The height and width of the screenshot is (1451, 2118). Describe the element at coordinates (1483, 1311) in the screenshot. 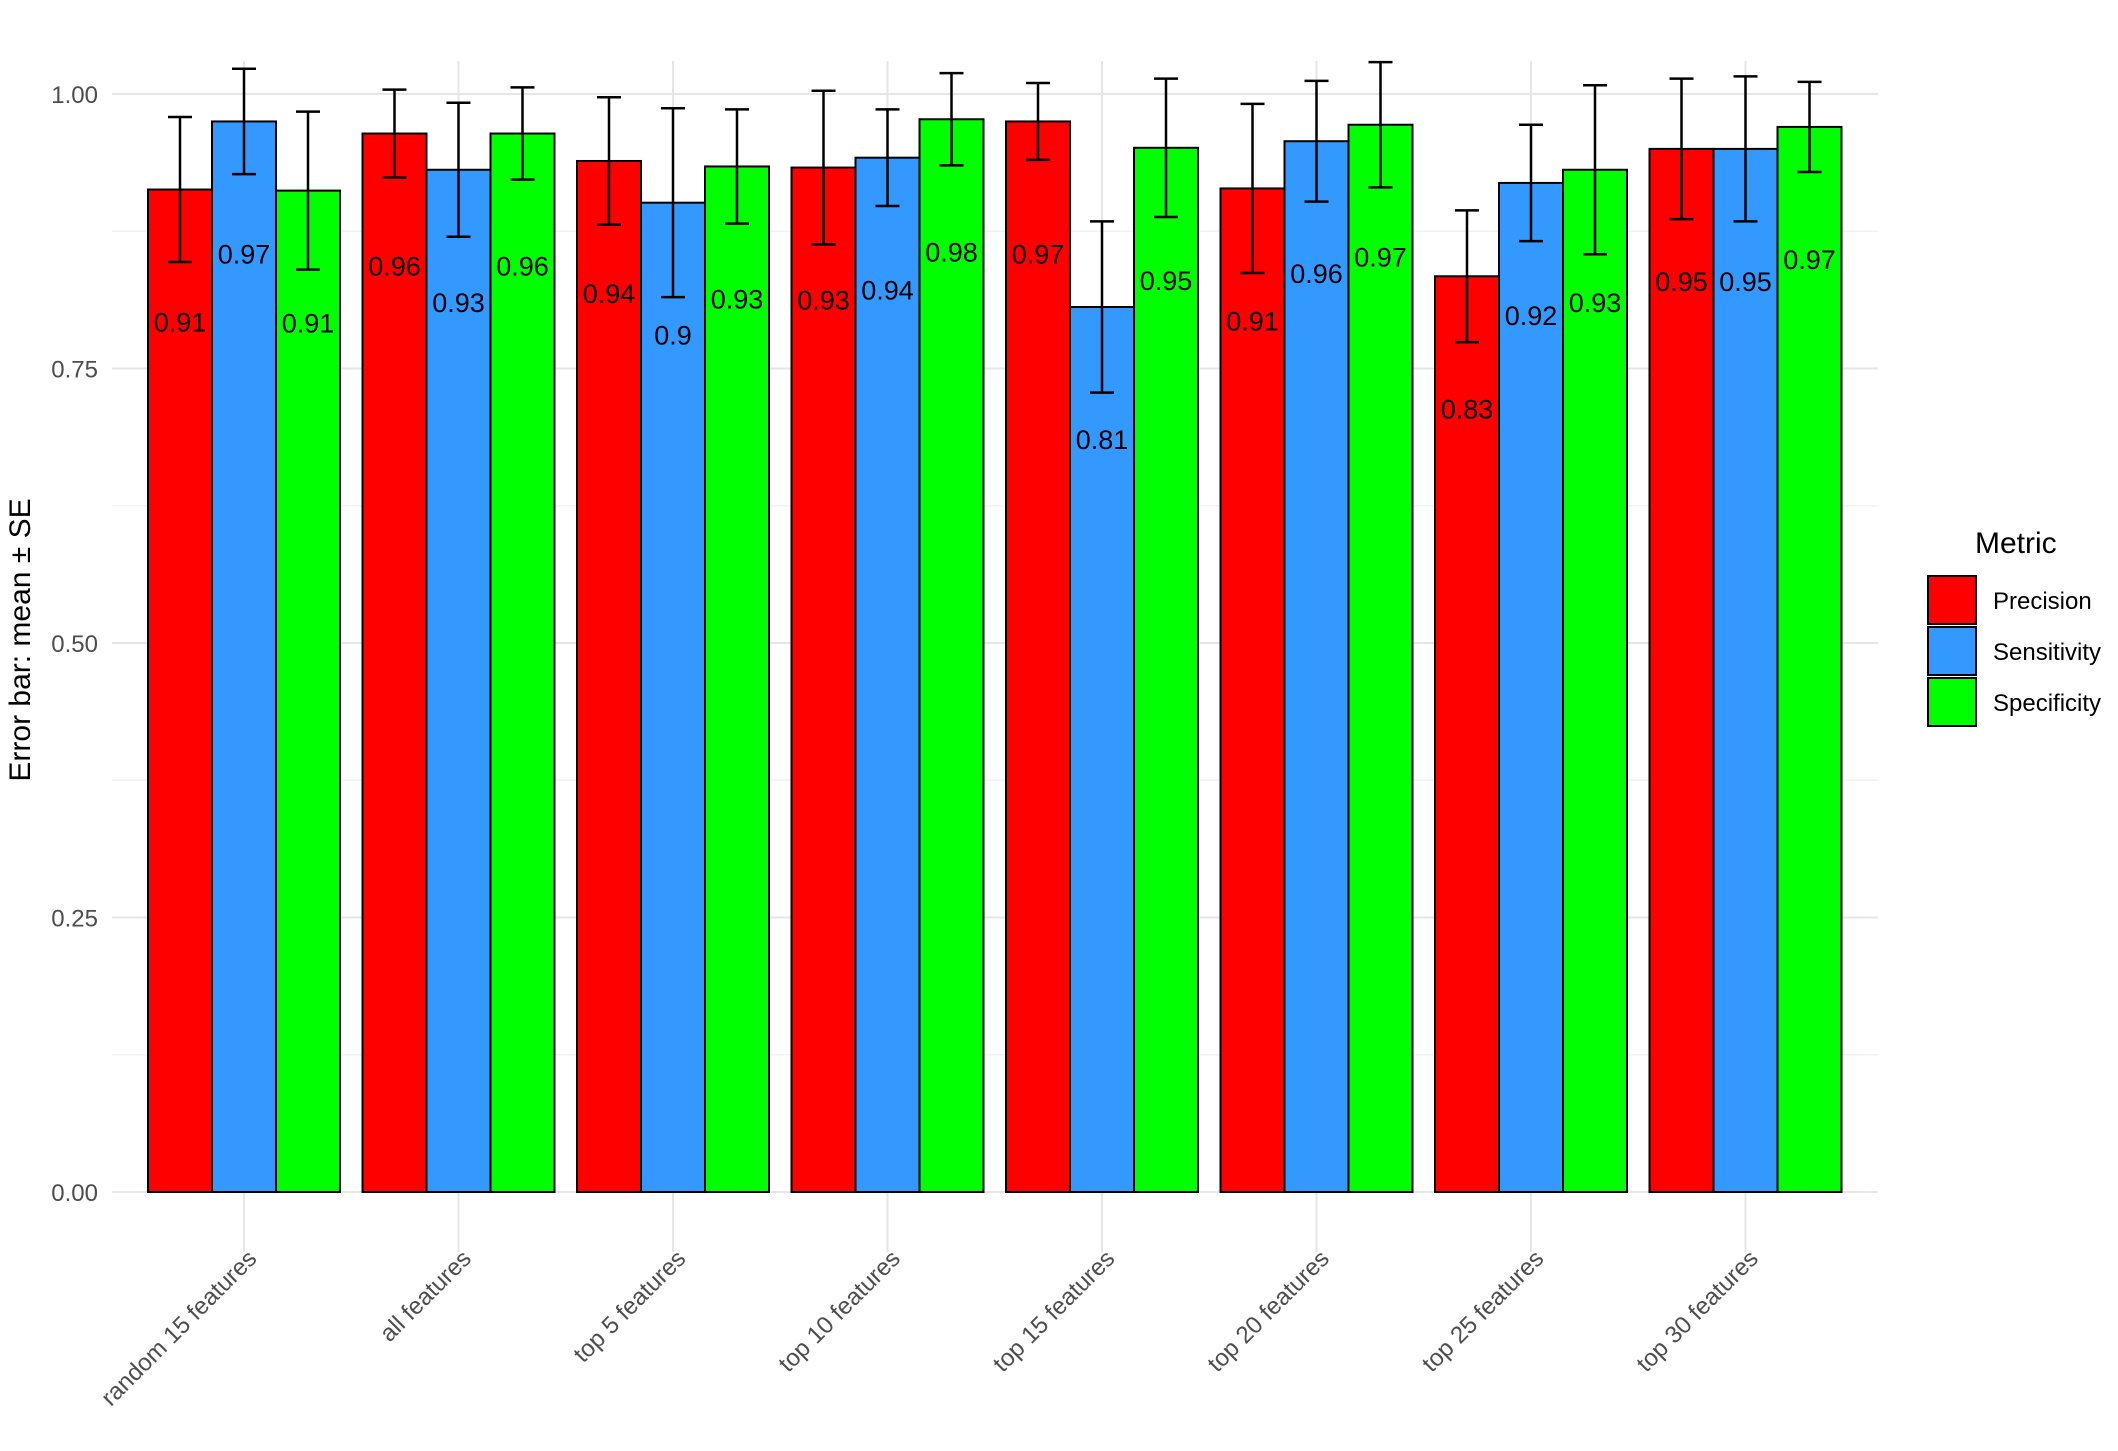

I see `x-tick-label: top 25 features` at that location.